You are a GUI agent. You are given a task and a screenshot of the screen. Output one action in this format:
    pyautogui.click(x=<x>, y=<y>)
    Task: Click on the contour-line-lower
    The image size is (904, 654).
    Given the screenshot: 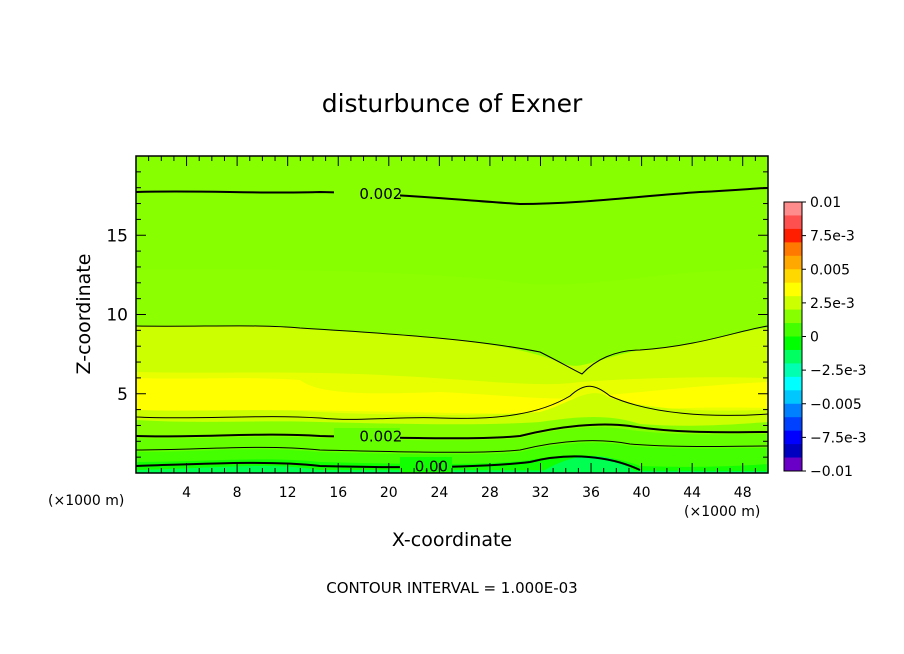 What is the action you would take?
    pyautogui.click(x=452, y=446)
    